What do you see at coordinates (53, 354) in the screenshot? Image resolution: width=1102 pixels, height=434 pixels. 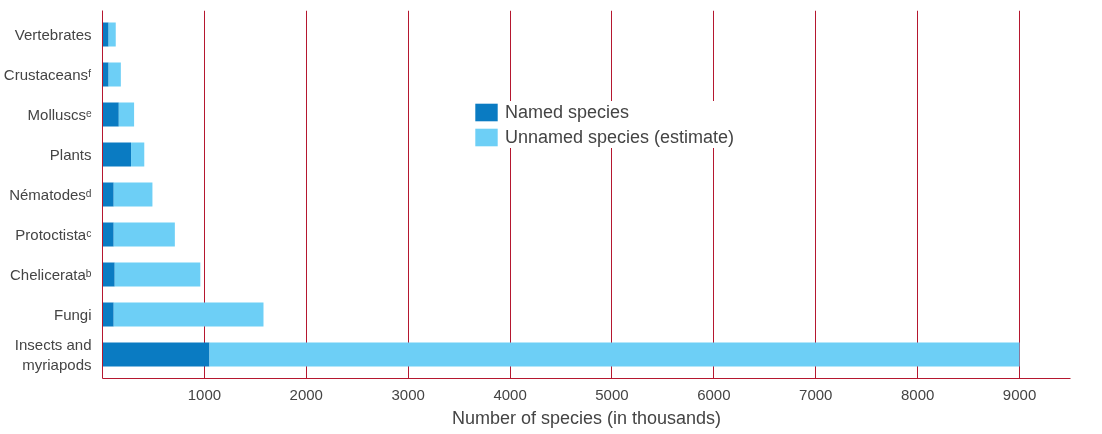 I see `y-tick-label: Insects and myriapods` at bounding box center [53, 354].